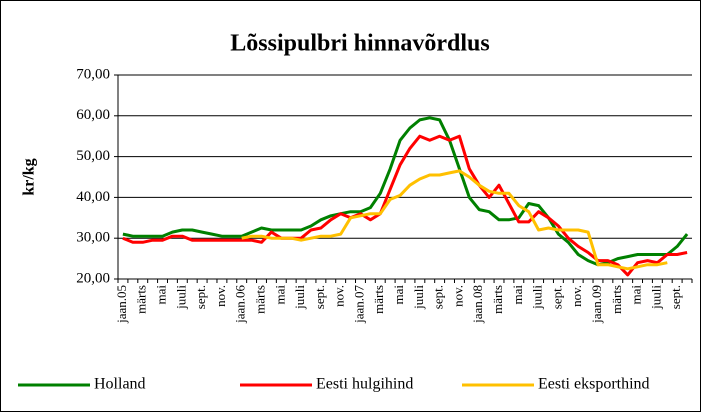 The image size is (701, 412). I want to click on legend-label: Holland, so click(120, 384).